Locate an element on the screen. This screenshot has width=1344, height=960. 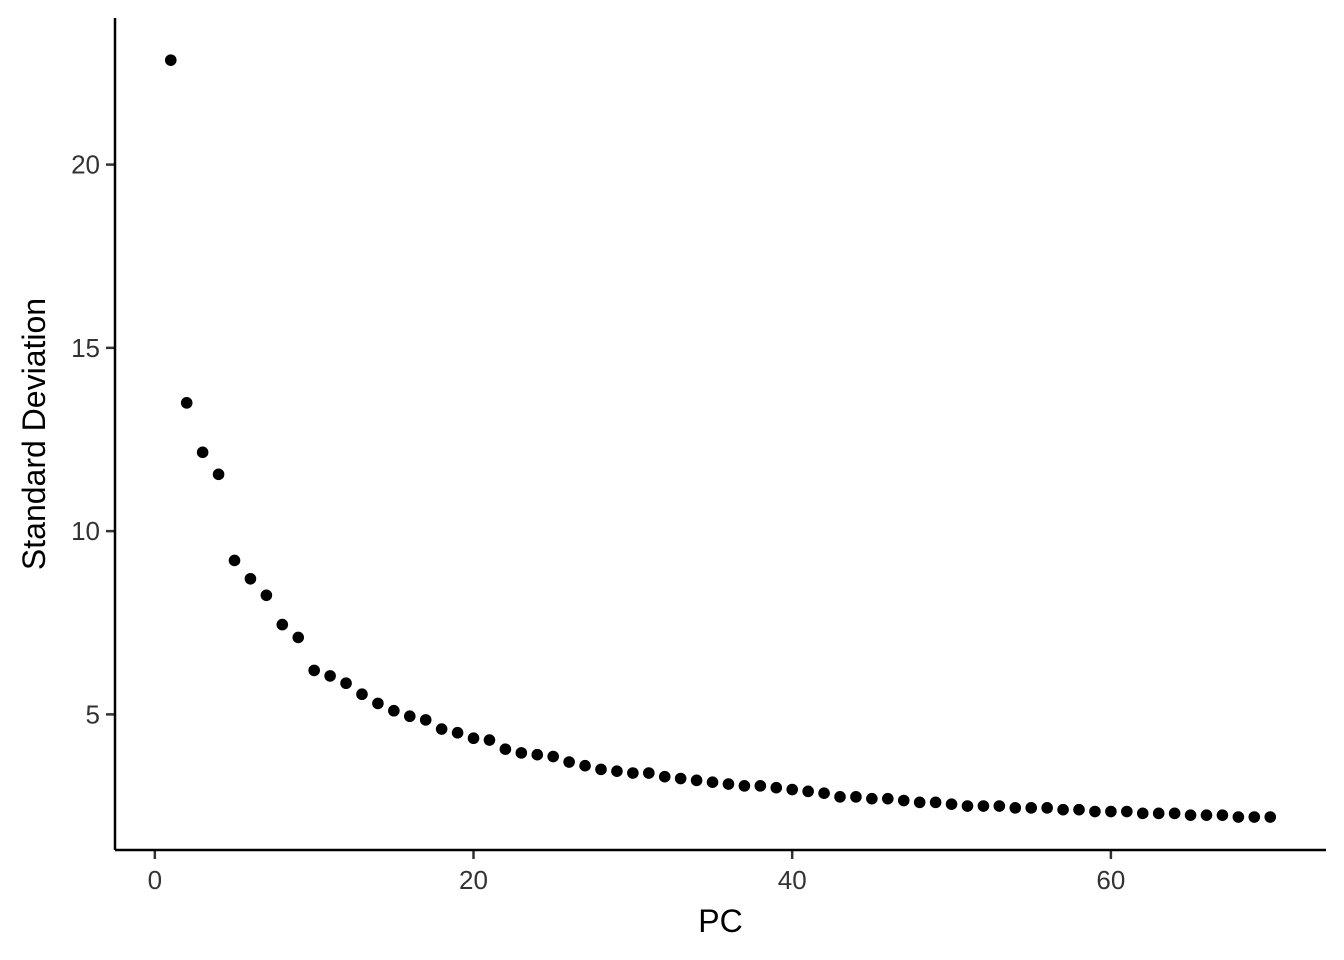
x-tick-label: 60 is located at coordinates (1110, 880).